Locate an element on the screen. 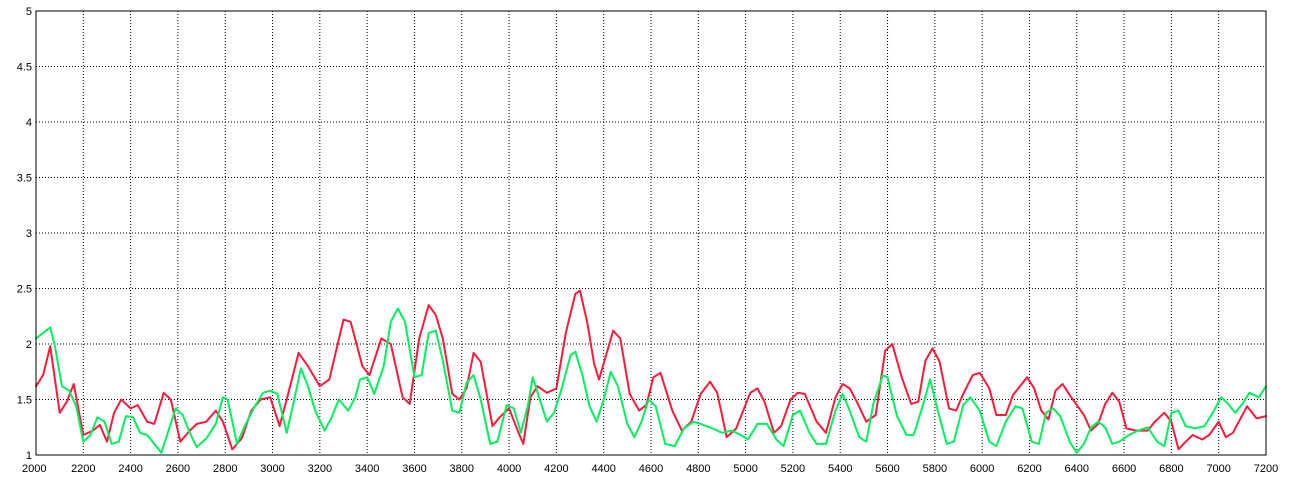 The image size is (1289, 482). x-tick-label: 5800 is located at coordinates (935, 469).